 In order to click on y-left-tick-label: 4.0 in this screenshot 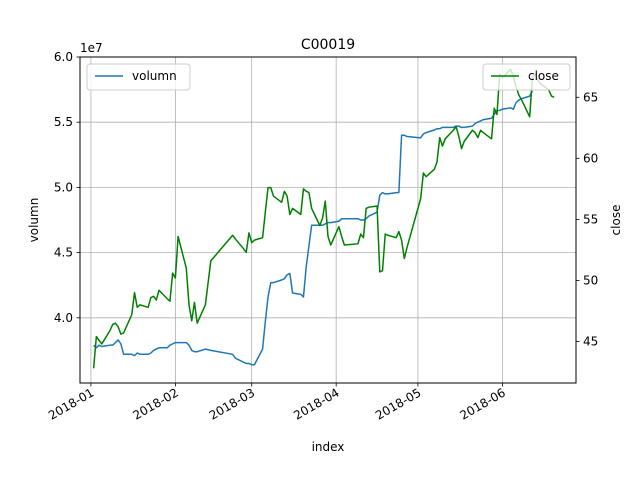, I will do `click(63, 318)`.